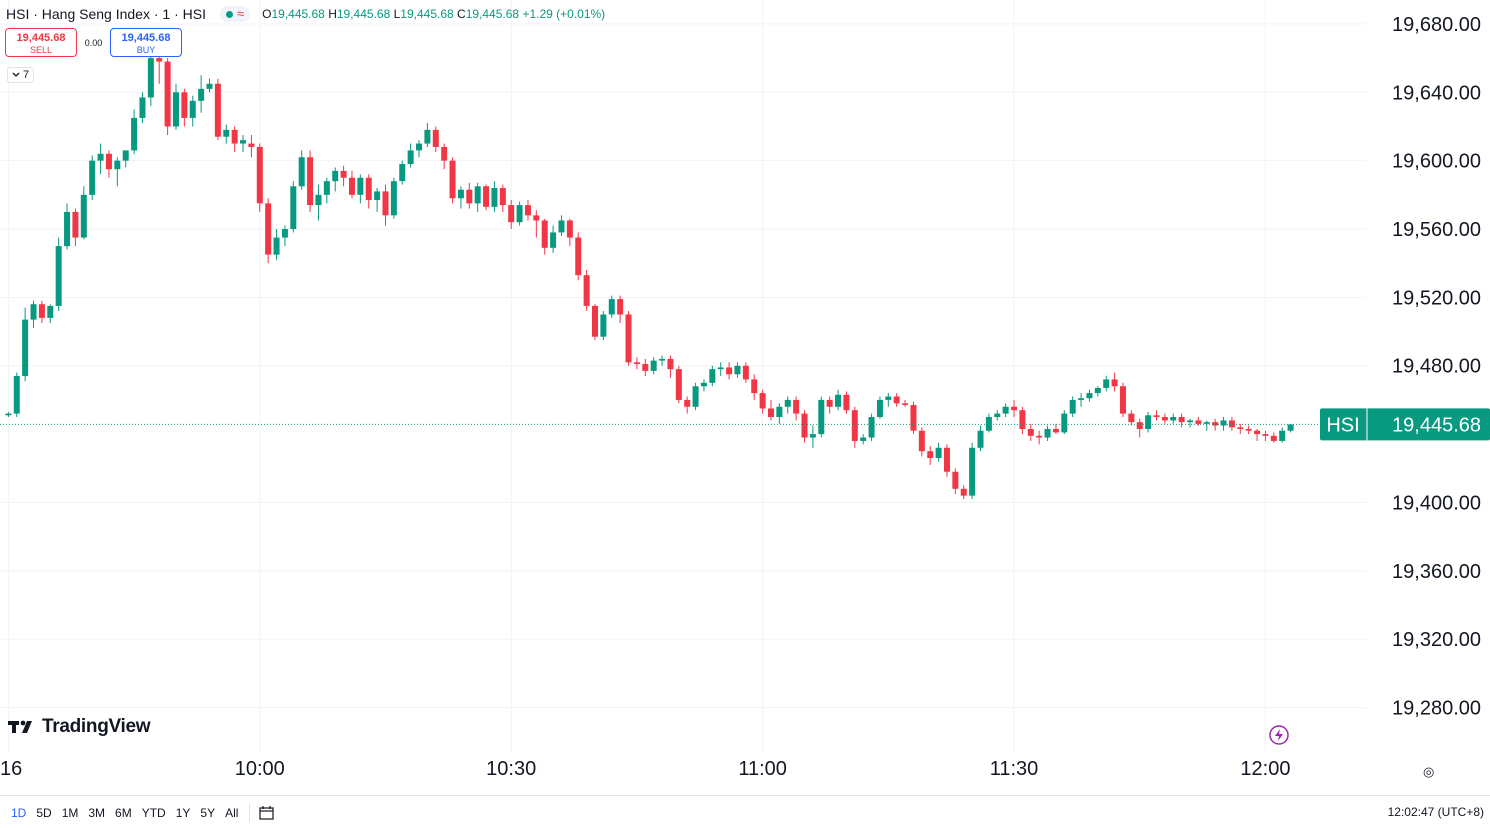 The height and width of the screenshot is (828, 1490). Describe the element at coordinates (1436, 709) in the screenshot. I see `y-tick-label: 19,280.00` at that location.